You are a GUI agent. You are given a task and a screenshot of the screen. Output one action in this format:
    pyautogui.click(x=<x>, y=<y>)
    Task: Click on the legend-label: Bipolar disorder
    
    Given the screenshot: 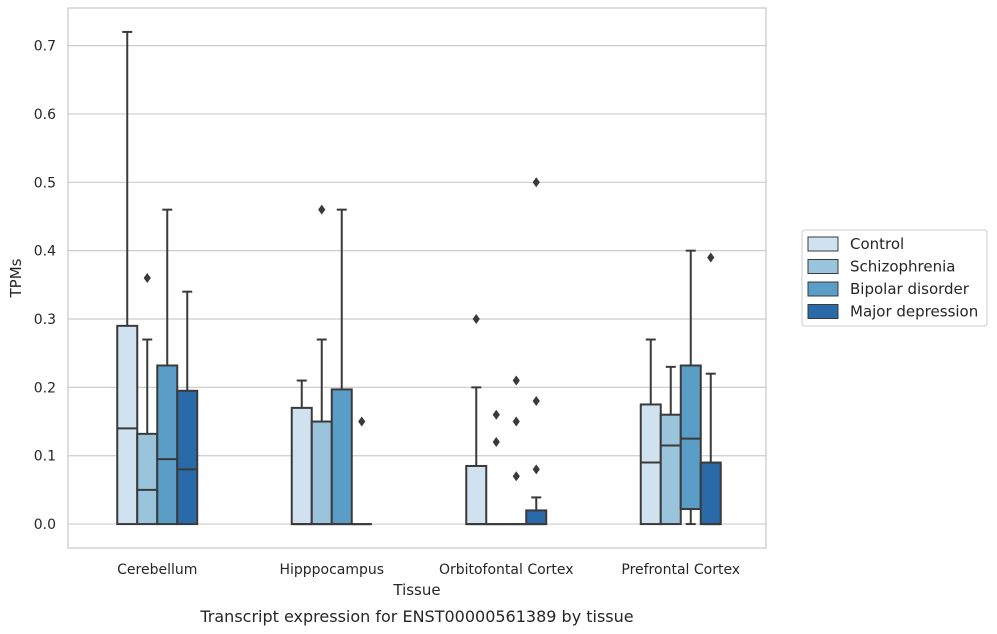 What is the action you would take?
    pyautogui.click(x=910, y=289)
    